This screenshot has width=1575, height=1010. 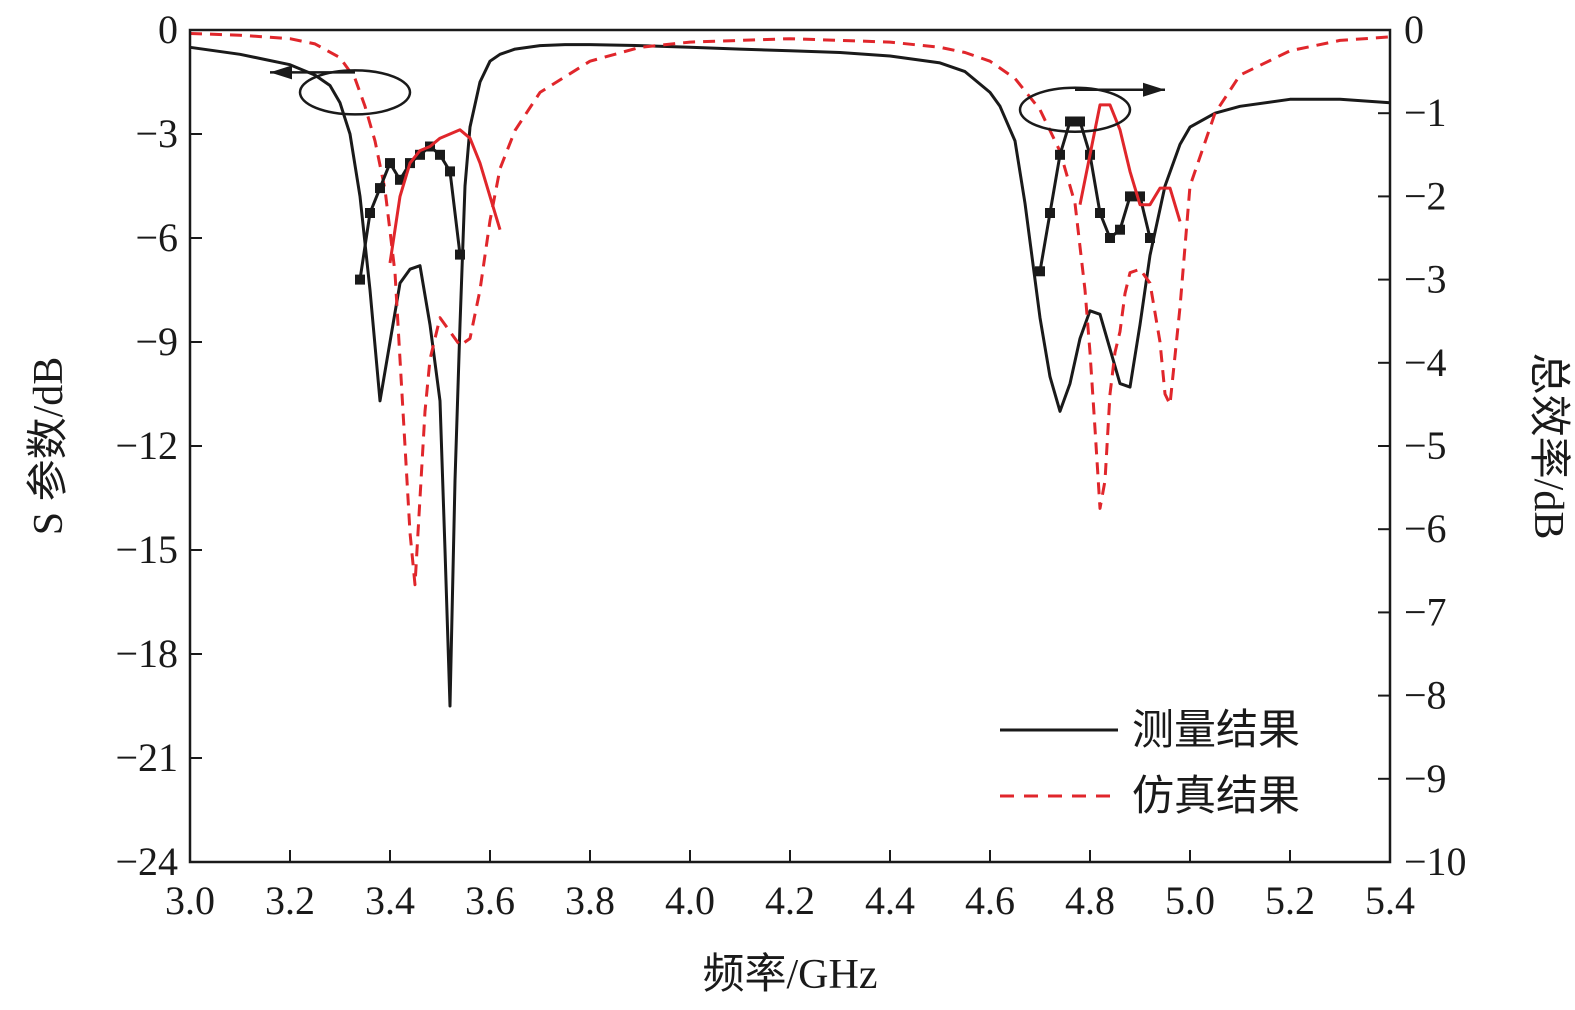 I want to click on y-right-tick-label: −7, so click(x=1425, y=611).